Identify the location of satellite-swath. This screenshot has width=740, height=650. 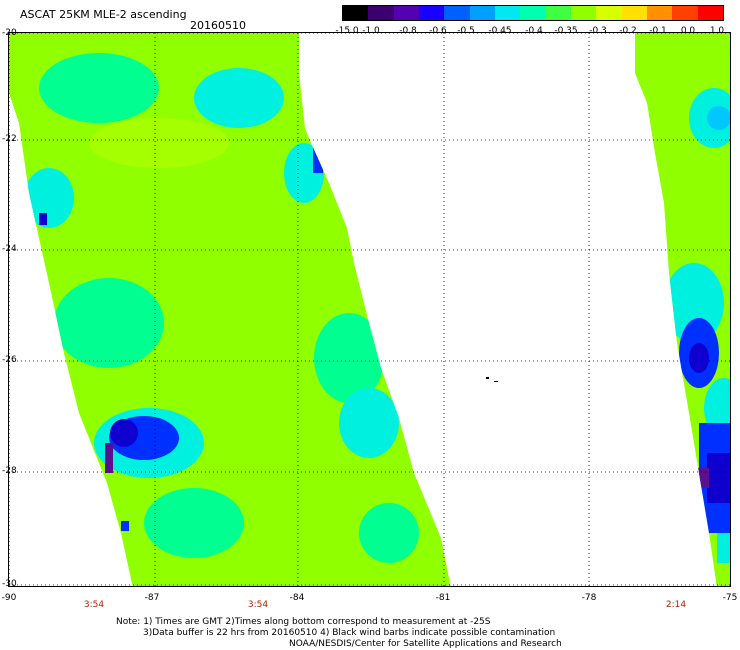
(682, 309).